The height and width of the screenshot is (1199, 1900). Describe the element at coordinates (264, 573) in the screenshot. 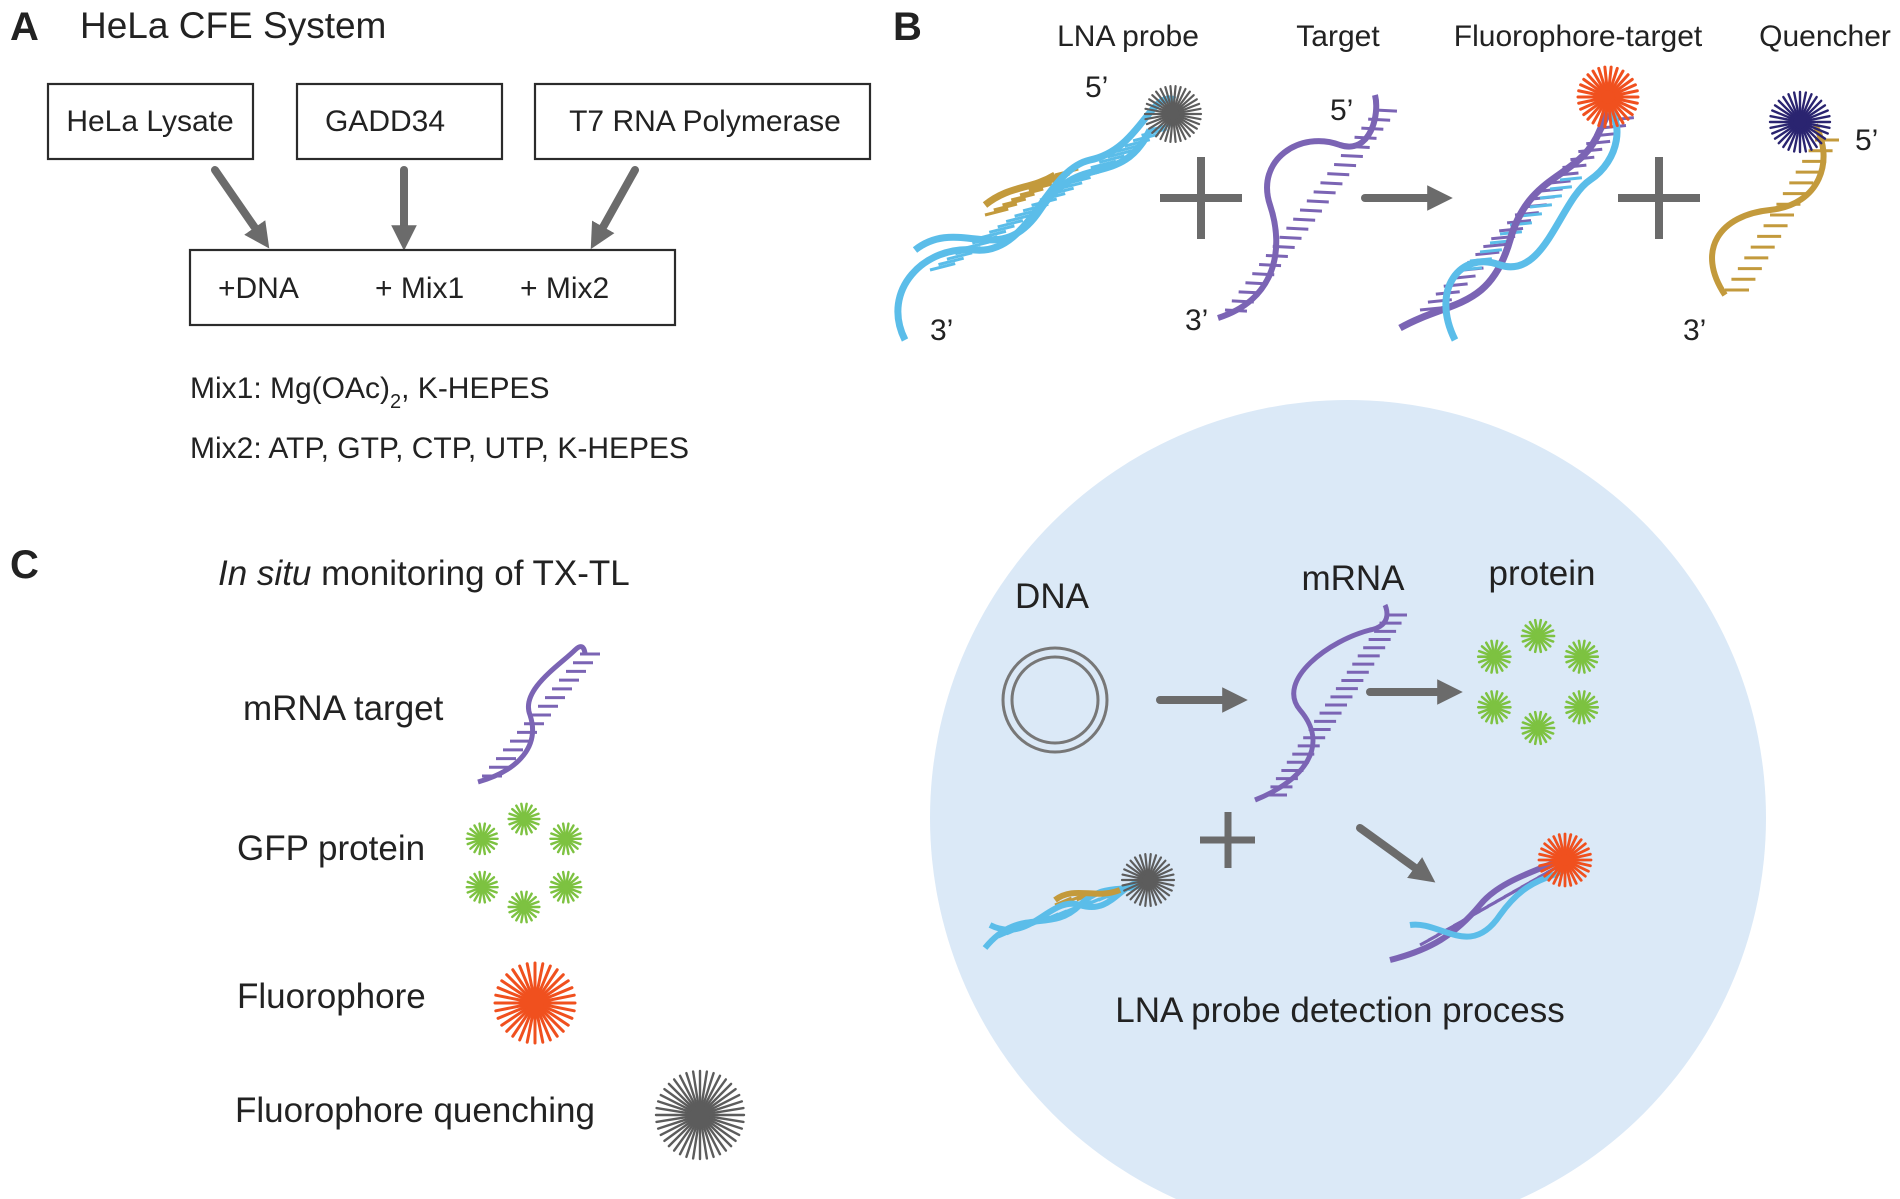

I see `panel-c-title-italic: In situ` at that location.